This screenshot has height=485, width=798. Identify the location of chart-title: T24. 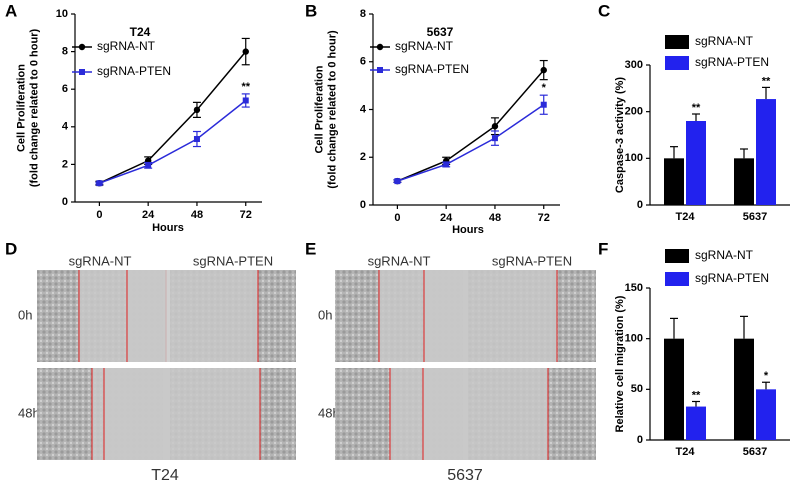
(140, 32).